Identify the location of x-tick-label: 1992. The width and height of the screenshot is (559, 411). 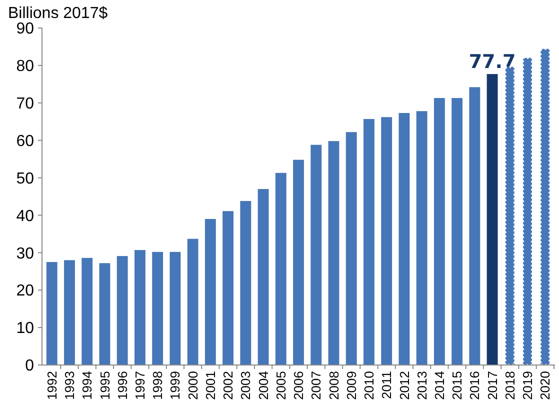
(52, 385).